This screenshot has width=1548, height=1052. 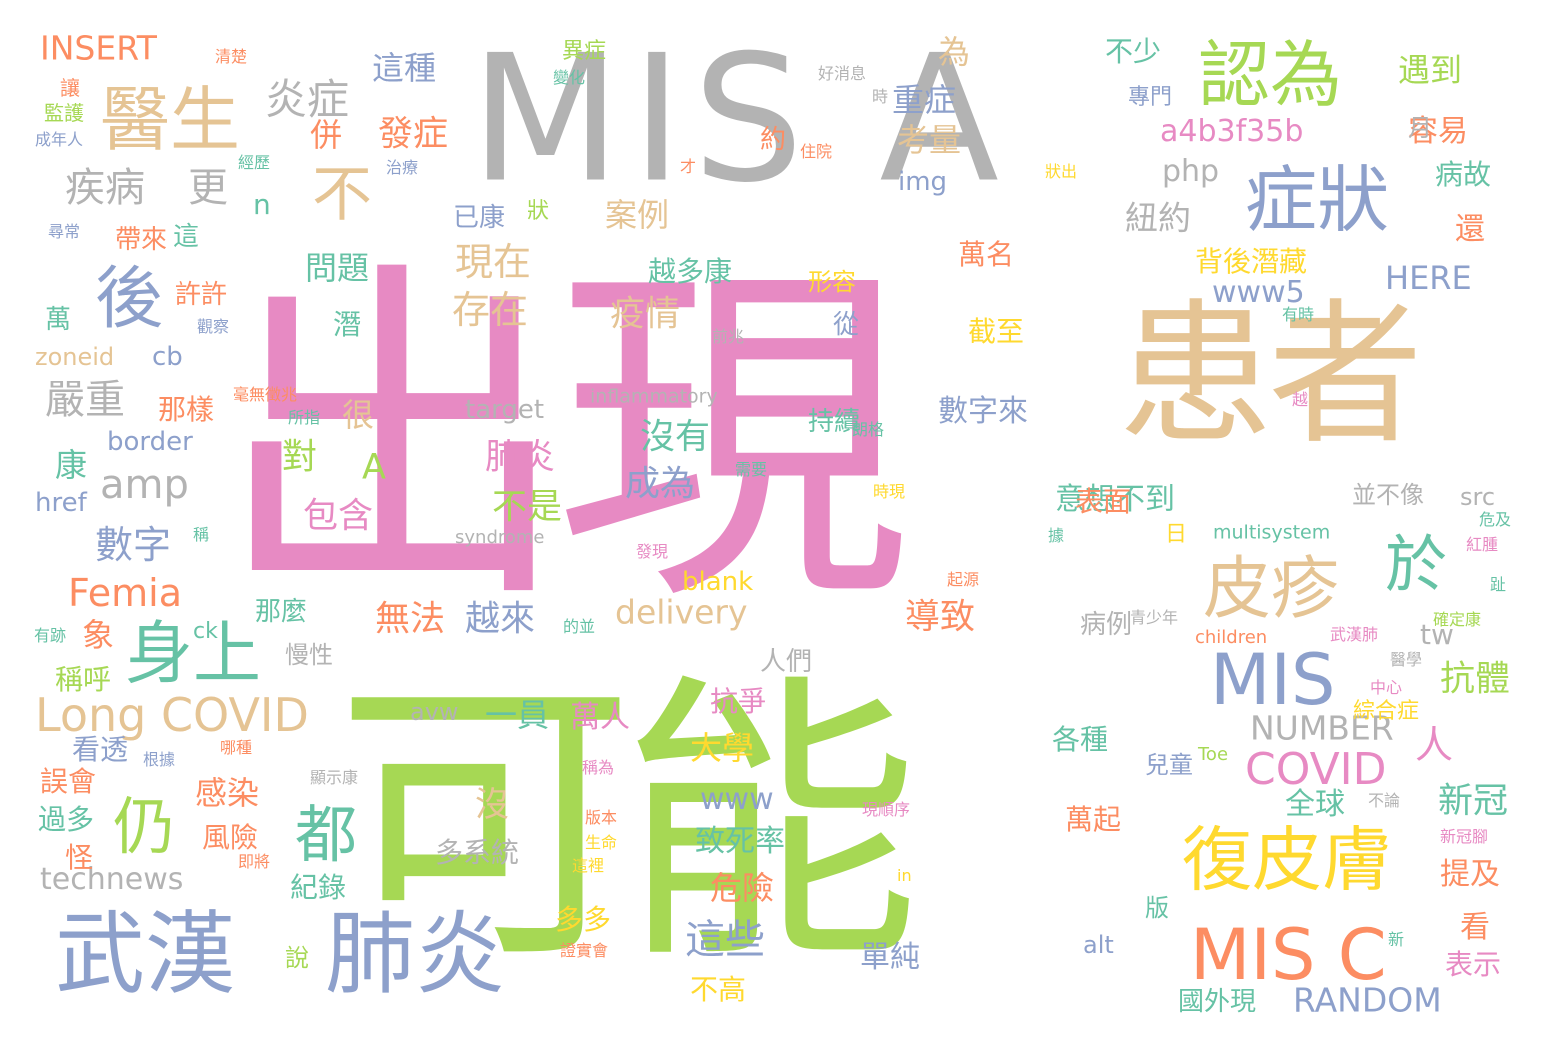 I want to click on word-cloud-word: 問題, so click(x=337, y=268).